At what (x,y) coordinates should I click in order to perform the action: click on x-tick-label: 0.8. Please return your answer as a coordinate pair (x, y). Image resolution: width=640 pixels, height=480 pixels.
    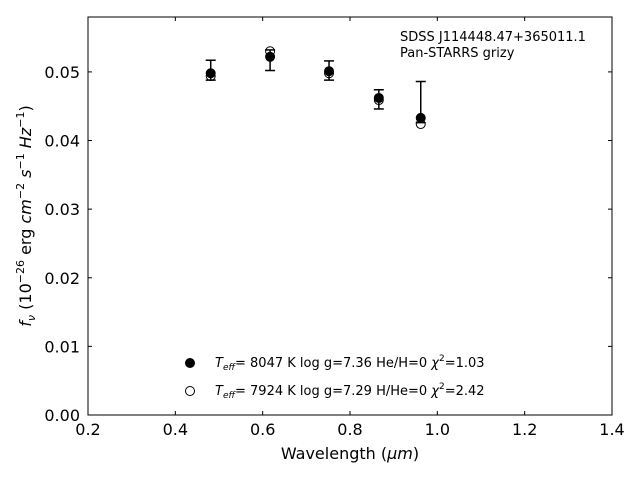
    Looking at the image, I should click on (349, 429).